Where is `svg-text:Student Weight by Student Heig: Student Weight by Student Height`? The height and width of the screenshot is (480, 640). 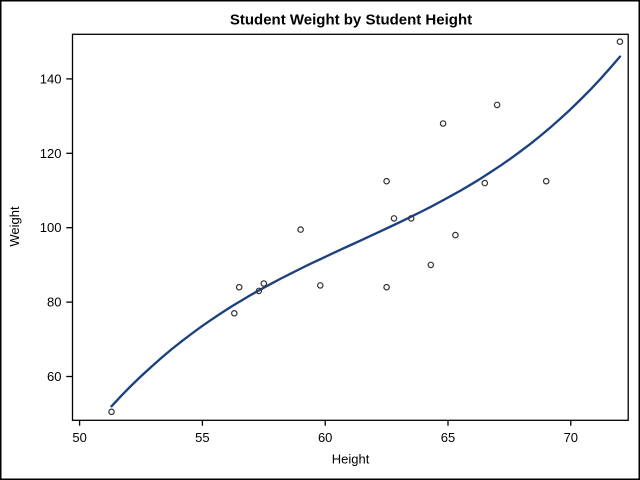 svg-text:Student Weight by Student Heig: Student Weight by Student Height is located at coordinates (351, 19).